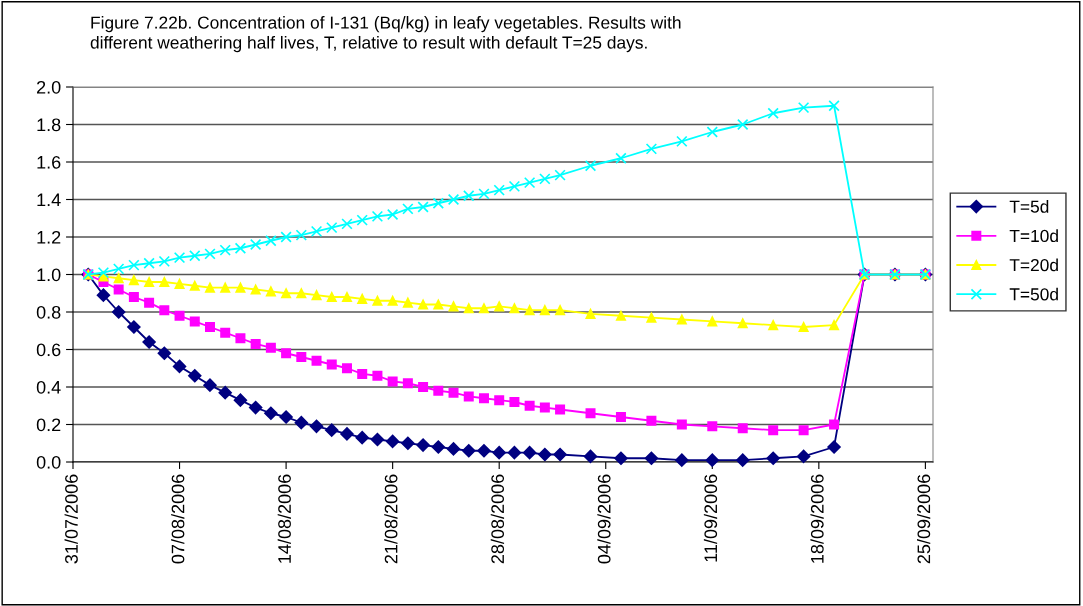 Image resolution: width=1083 pixels, height=606 pixels. I want to click on y-tick-label: 1.8, so click(49, 125).